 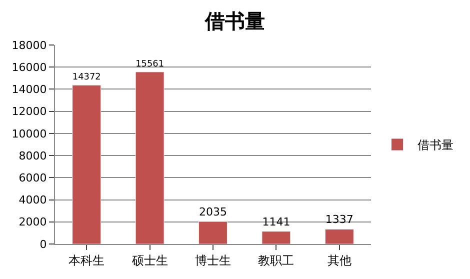 What do you see at coordinates (32, 222) in the screenshot?
I see `y-tick-label: 2000` at bounding box center [32, 222].